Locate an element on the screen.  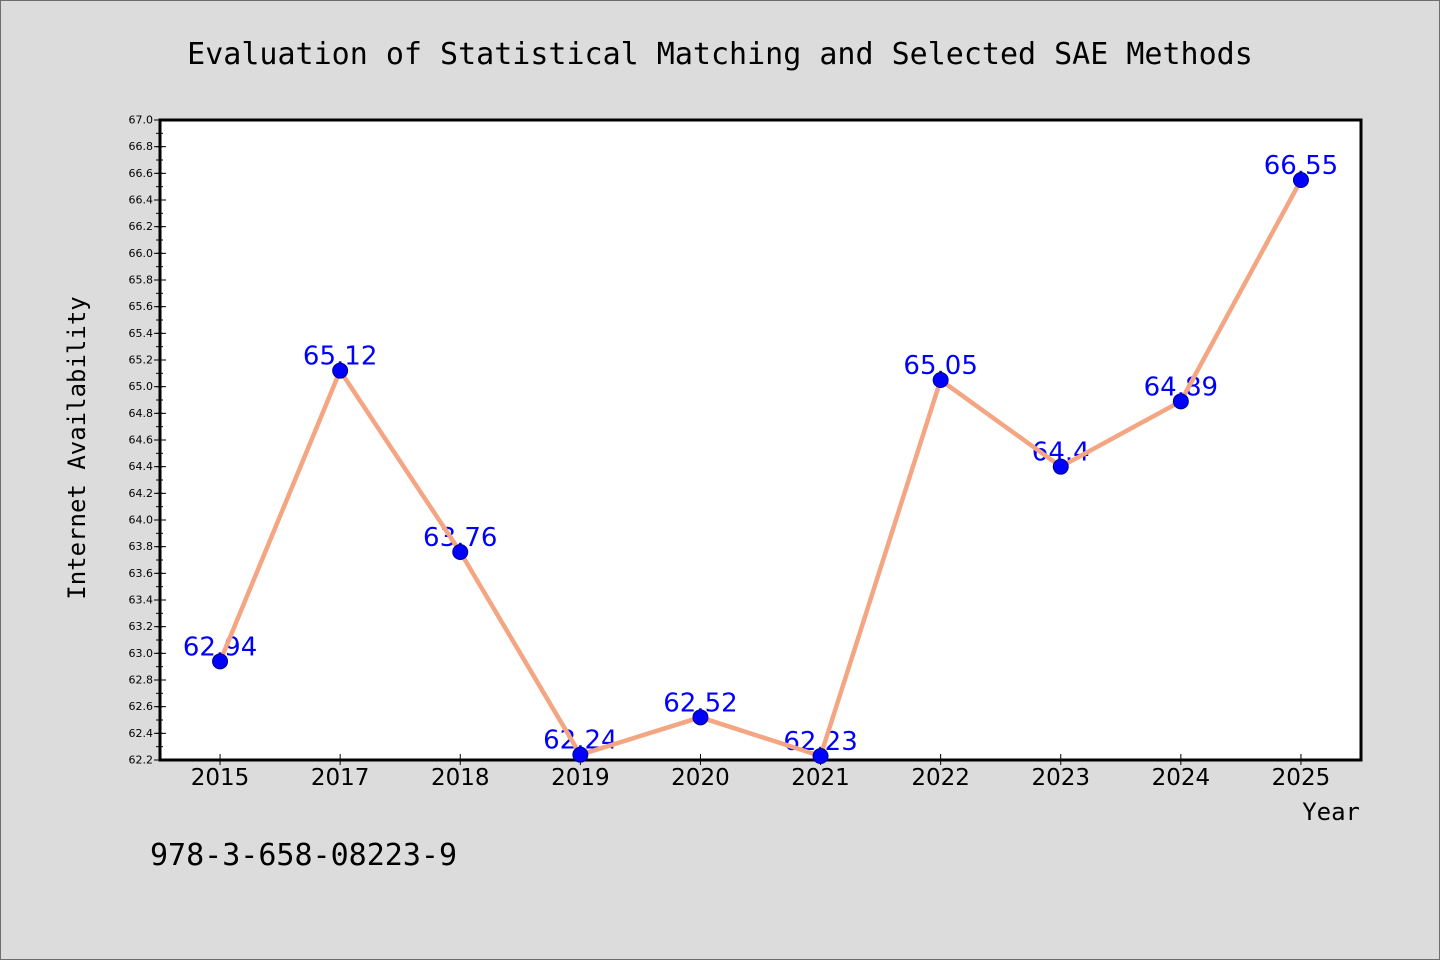
y-tick-label: 65.8 is located at coordinates (141, 280).